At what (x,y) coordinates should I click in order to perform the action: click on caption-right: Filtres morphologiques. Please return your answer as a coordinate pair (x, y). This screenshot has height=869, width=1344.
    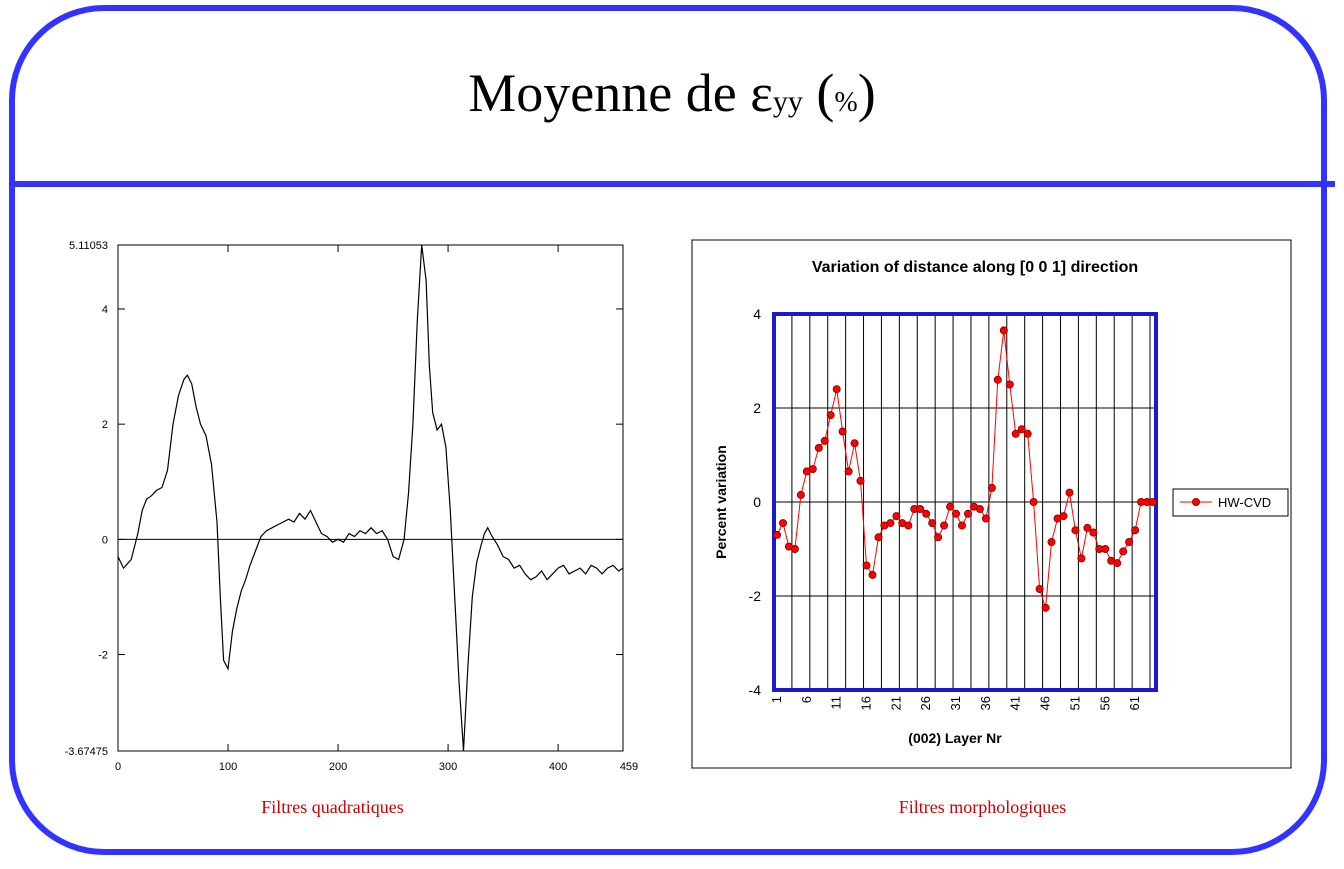
    Looking at the image, I should click on (982, 807).